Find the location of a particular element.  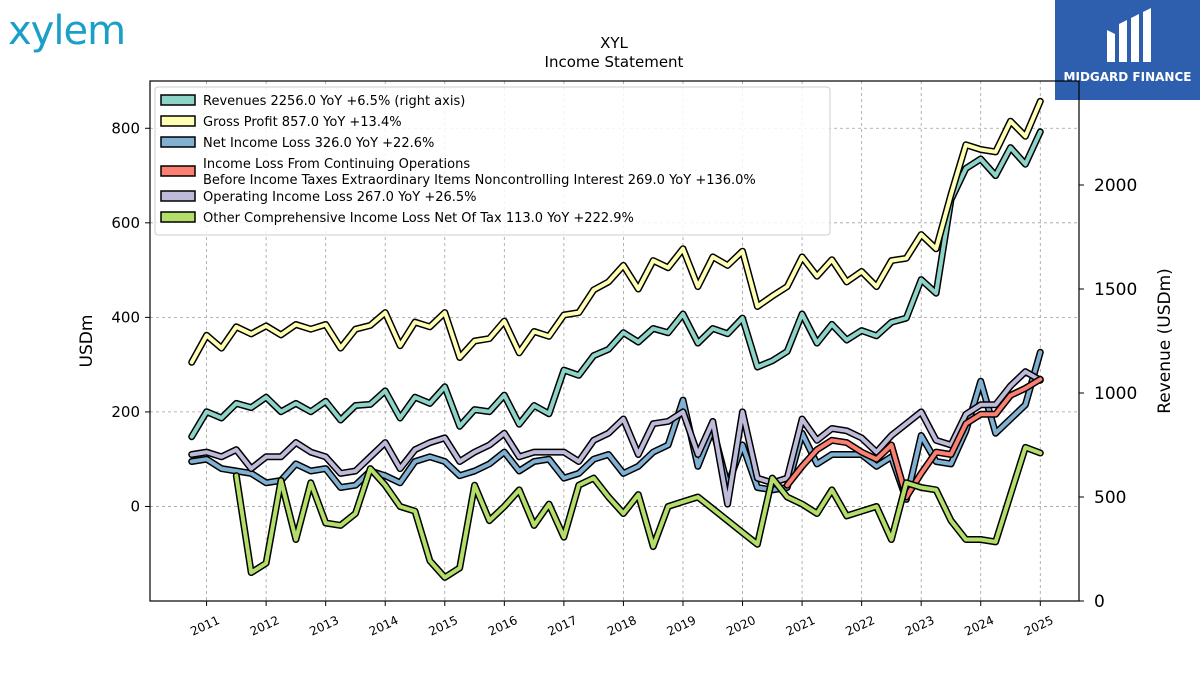

chart-title: XYL is located at coordinates (614, 43).